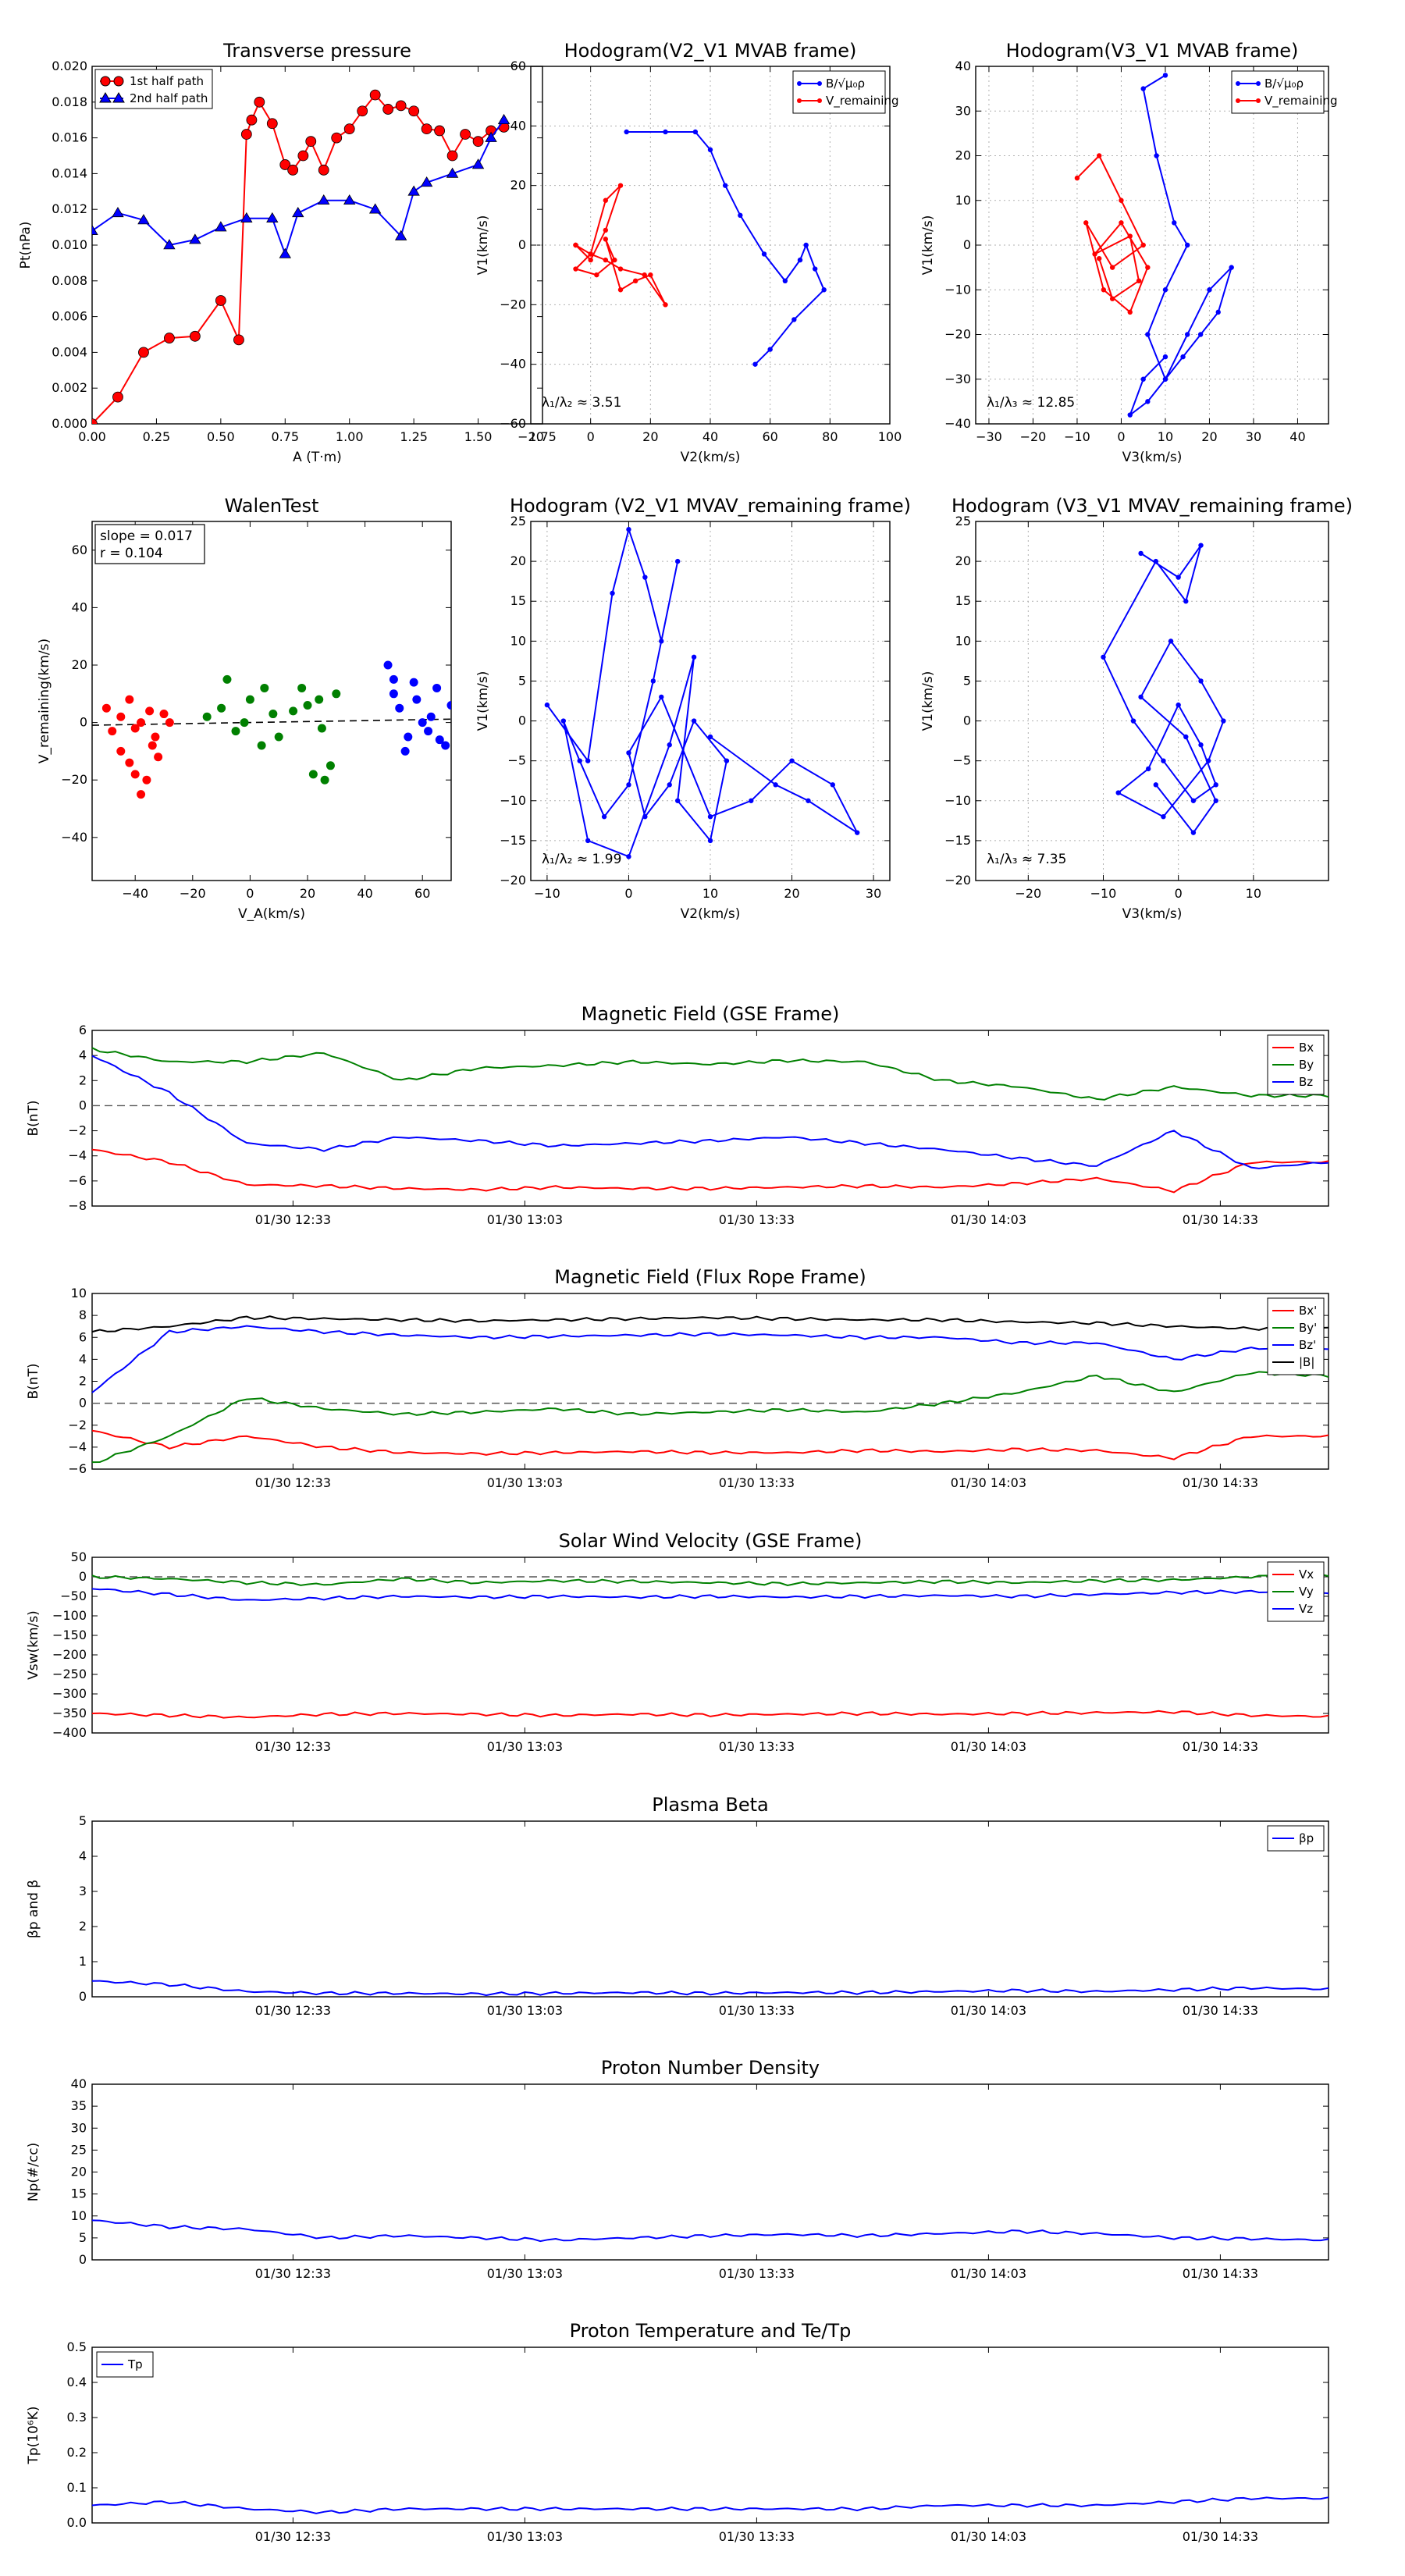 This screenshot has width=1405, height=2576. What do you see at coordinates (967, 680) in the screenshot?
I see `y-tick-label: 5` at bounding box center [967, 680].